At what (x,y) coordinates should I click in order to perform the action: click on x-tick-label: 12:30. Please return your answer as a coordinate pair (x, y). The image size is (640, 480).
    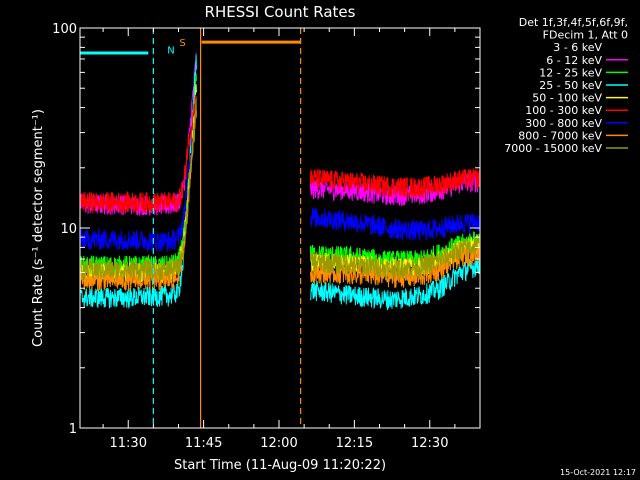
    Looking at the image, I should click on (429, 443).